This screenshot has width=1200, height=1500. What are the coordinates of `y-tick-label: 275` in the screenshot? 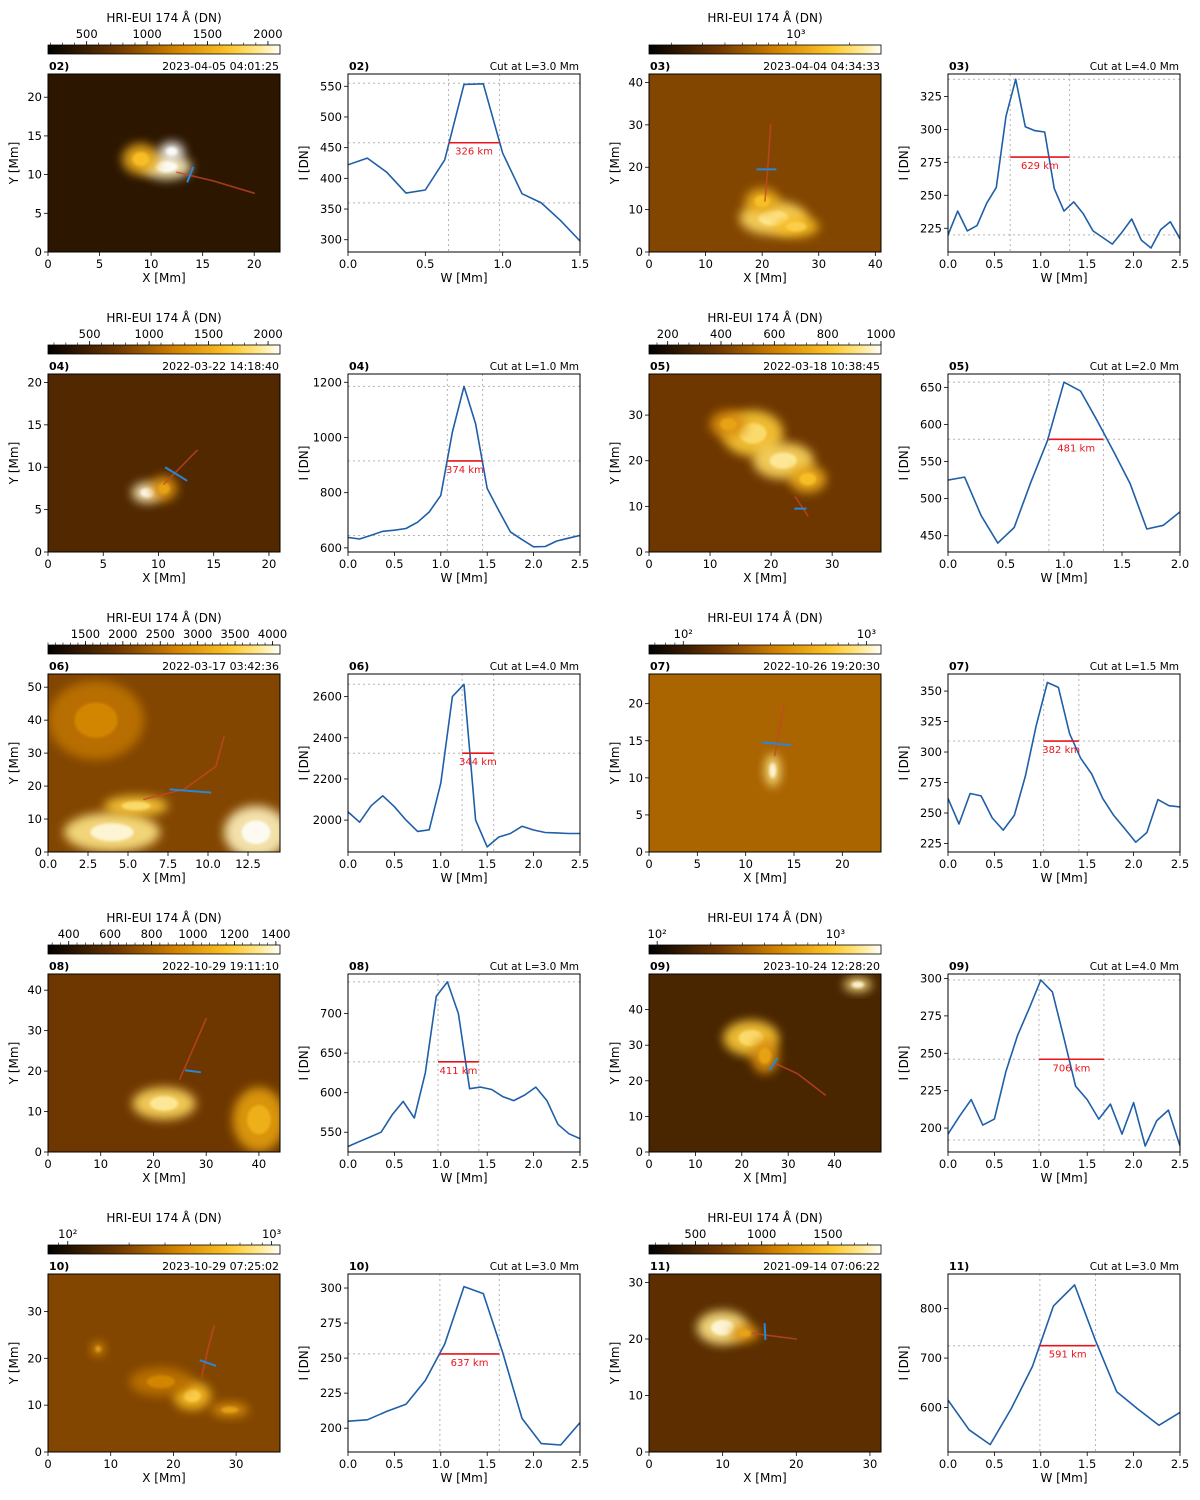 It's located at (931, 1016).